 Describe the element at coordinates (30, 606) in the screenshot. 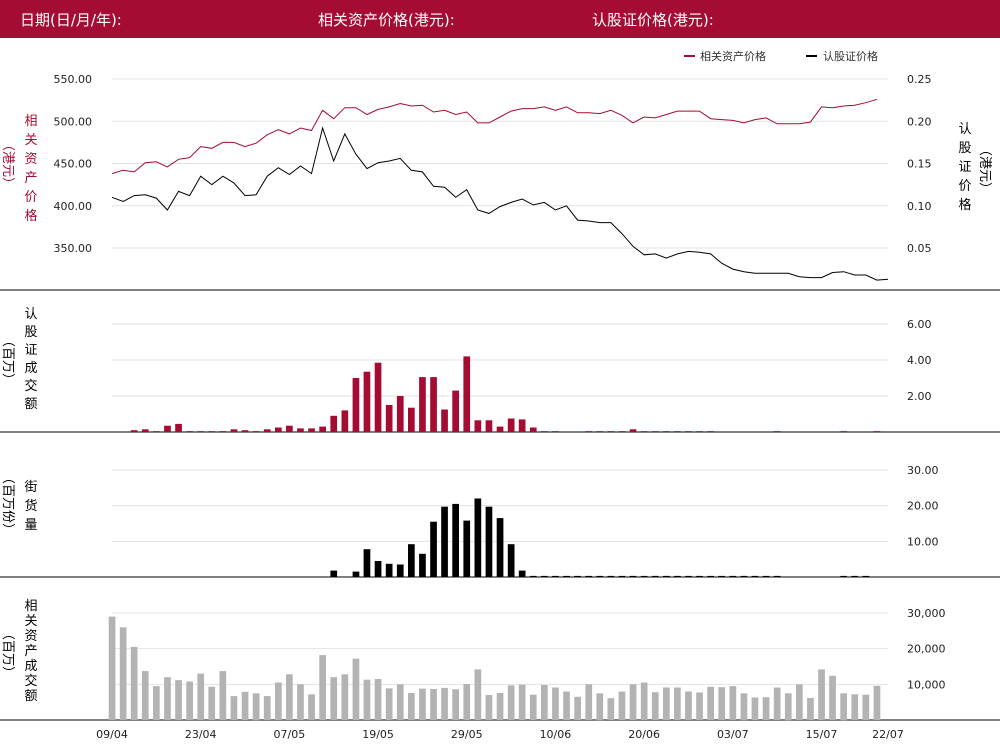

I see `axis-title-char: 相` at that location.